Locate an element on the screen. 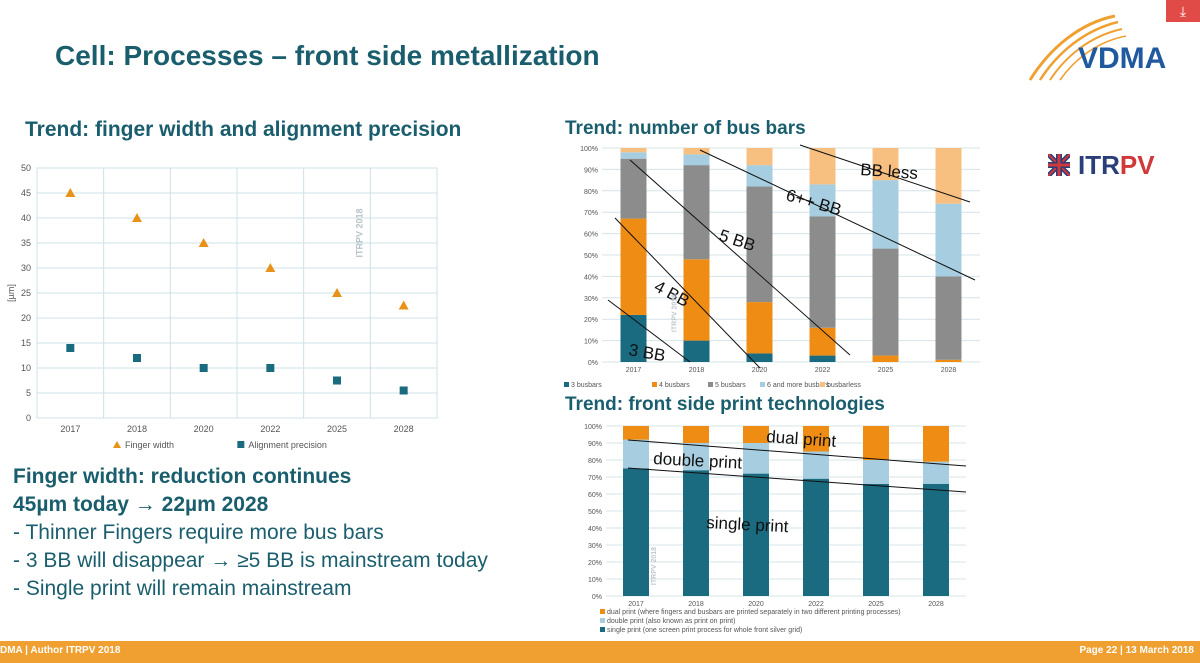 Image resolution: width=1200 pixels, height=663 pixels. y-tick-label: 15 is located at coordinates (26, 343).